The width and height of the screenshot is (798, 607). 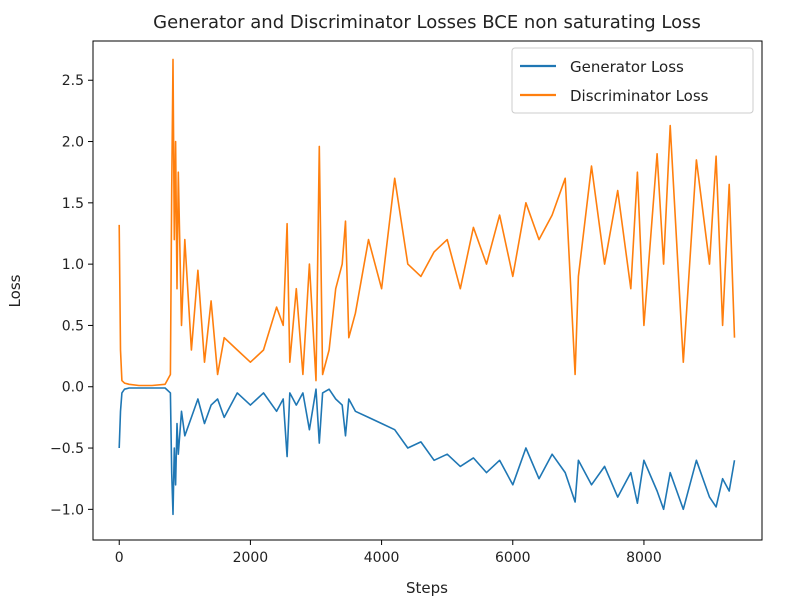 I want to click on y-tick-label: −1.0, so click(x=67, y=510).